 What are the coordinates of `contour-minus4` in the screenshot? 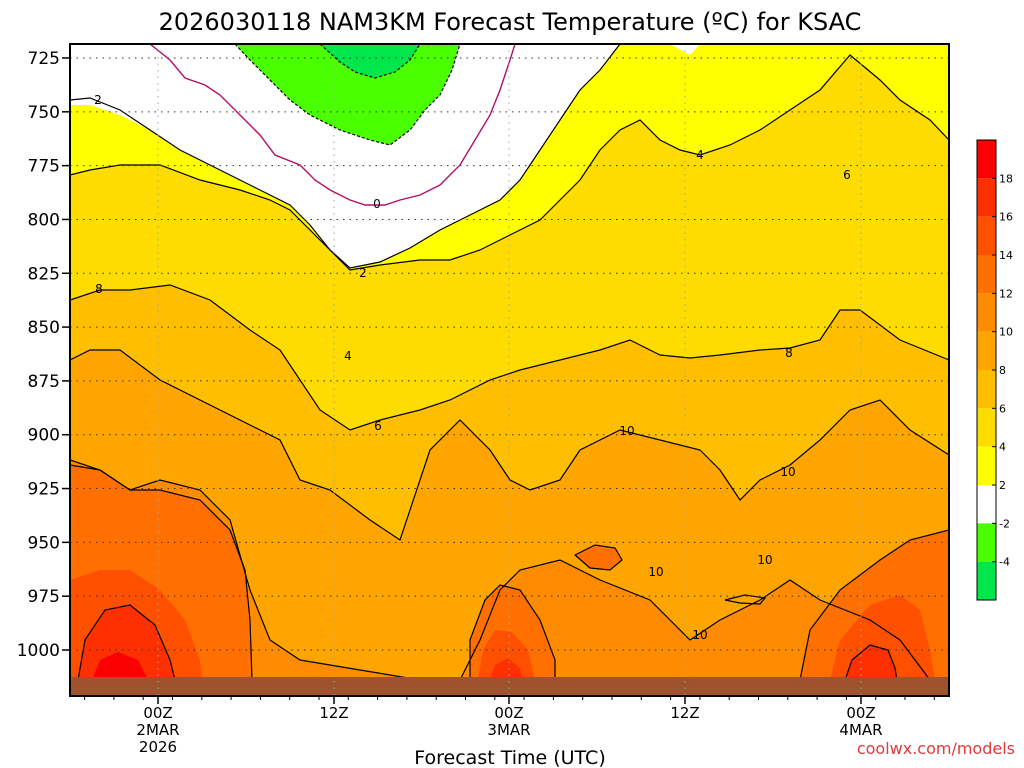 It's located at (370, 61).